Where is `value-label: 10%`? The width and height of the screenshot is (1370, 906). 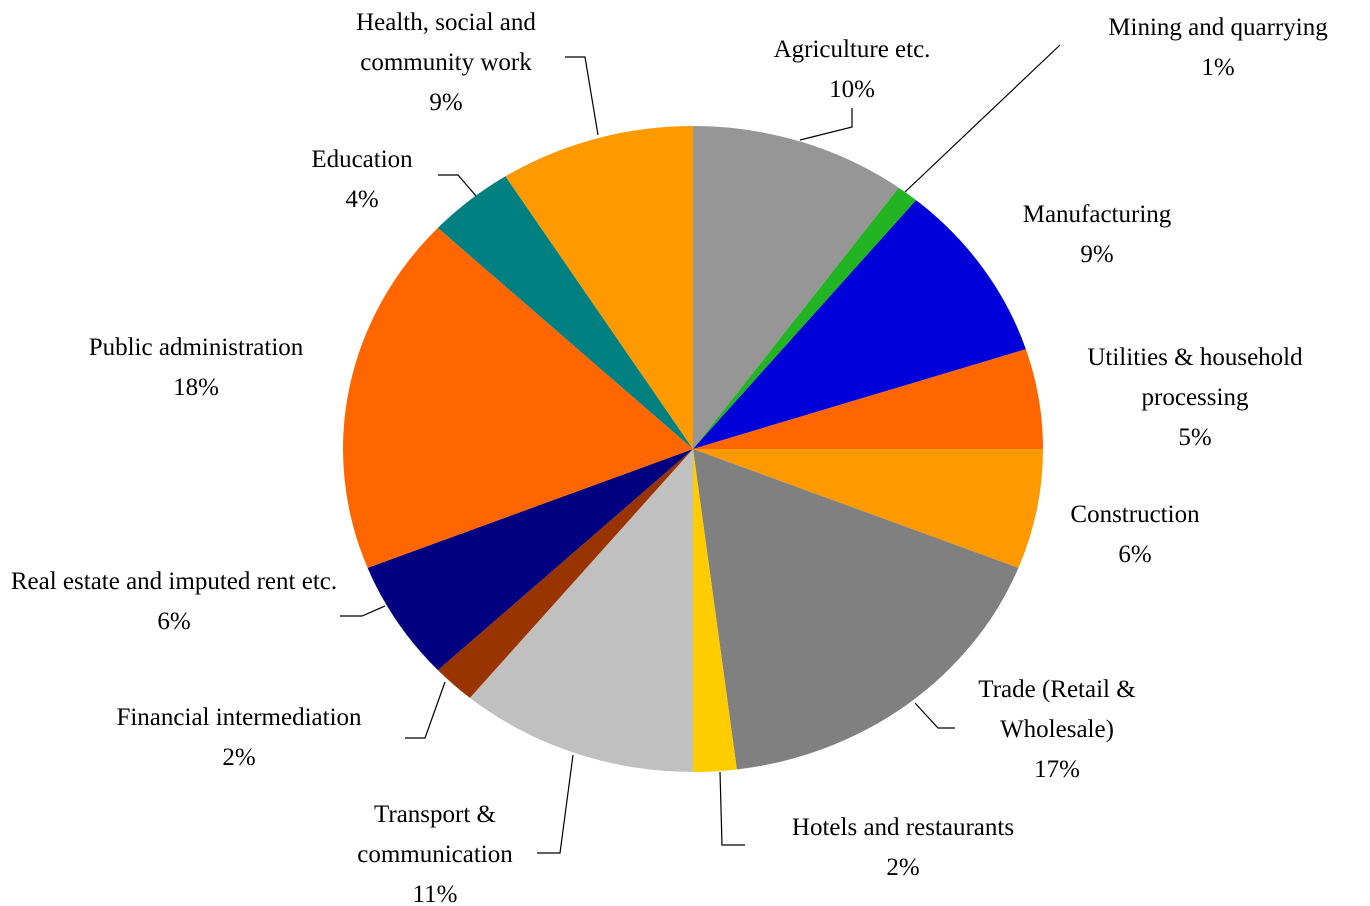
value-label: 10% is located at coordinates (852, 89).